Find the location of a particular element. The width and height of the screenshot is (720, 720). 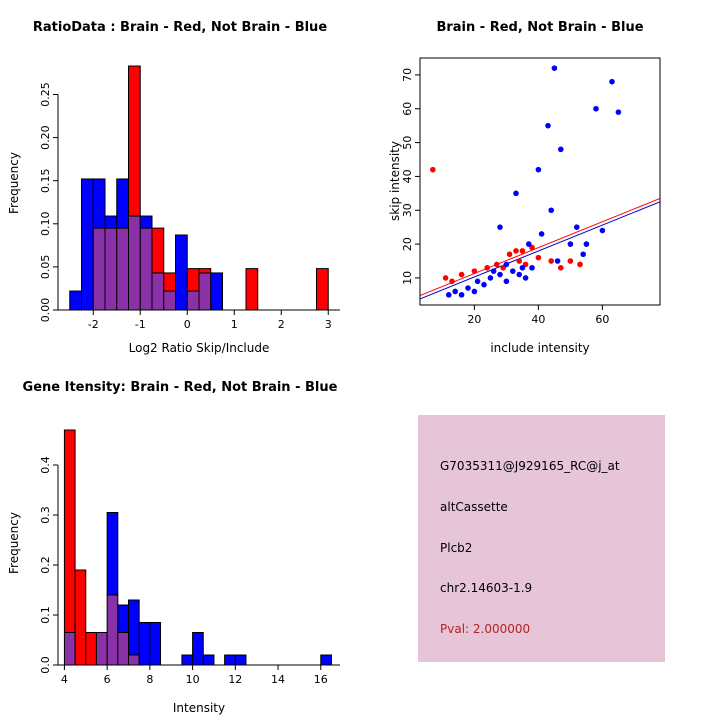

svg-text: -1 is located at coordinates (140, 324).